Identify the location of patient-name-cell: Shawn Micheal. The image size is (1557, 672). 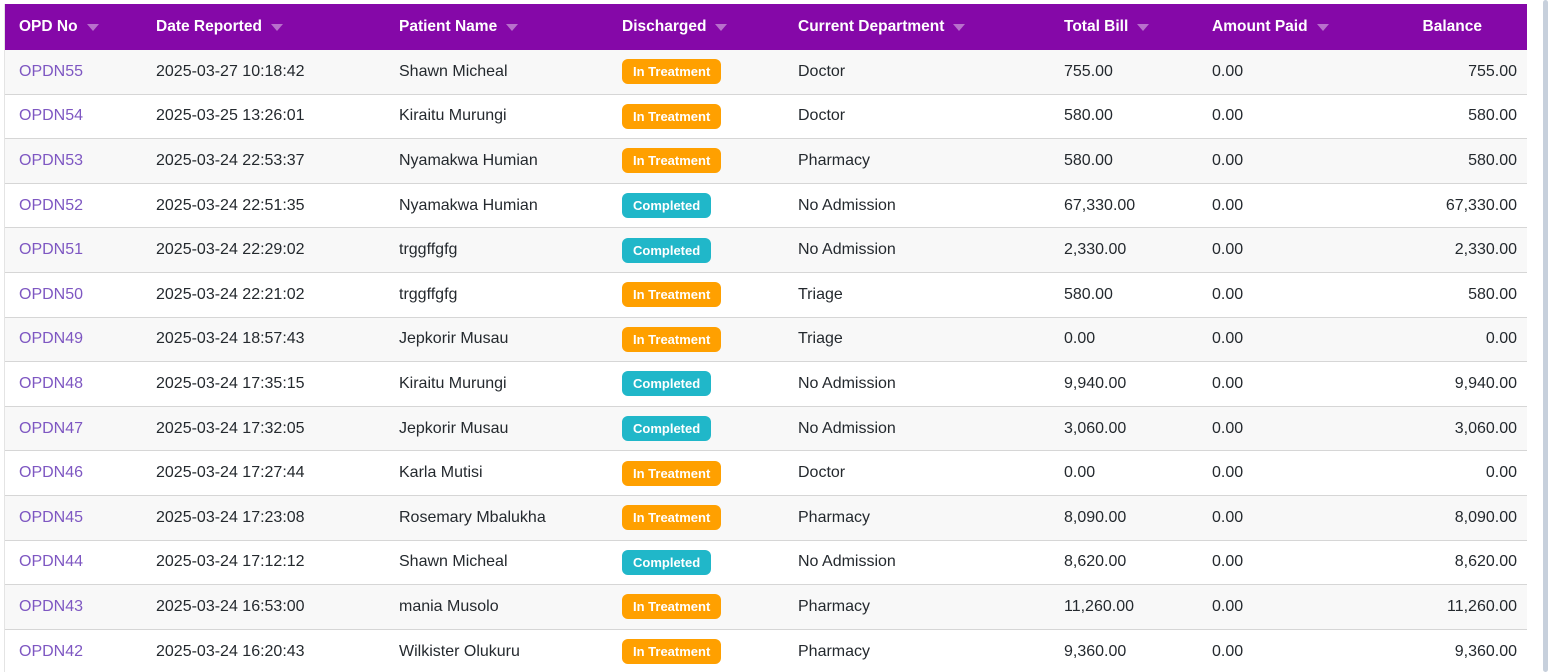
(453, 562).